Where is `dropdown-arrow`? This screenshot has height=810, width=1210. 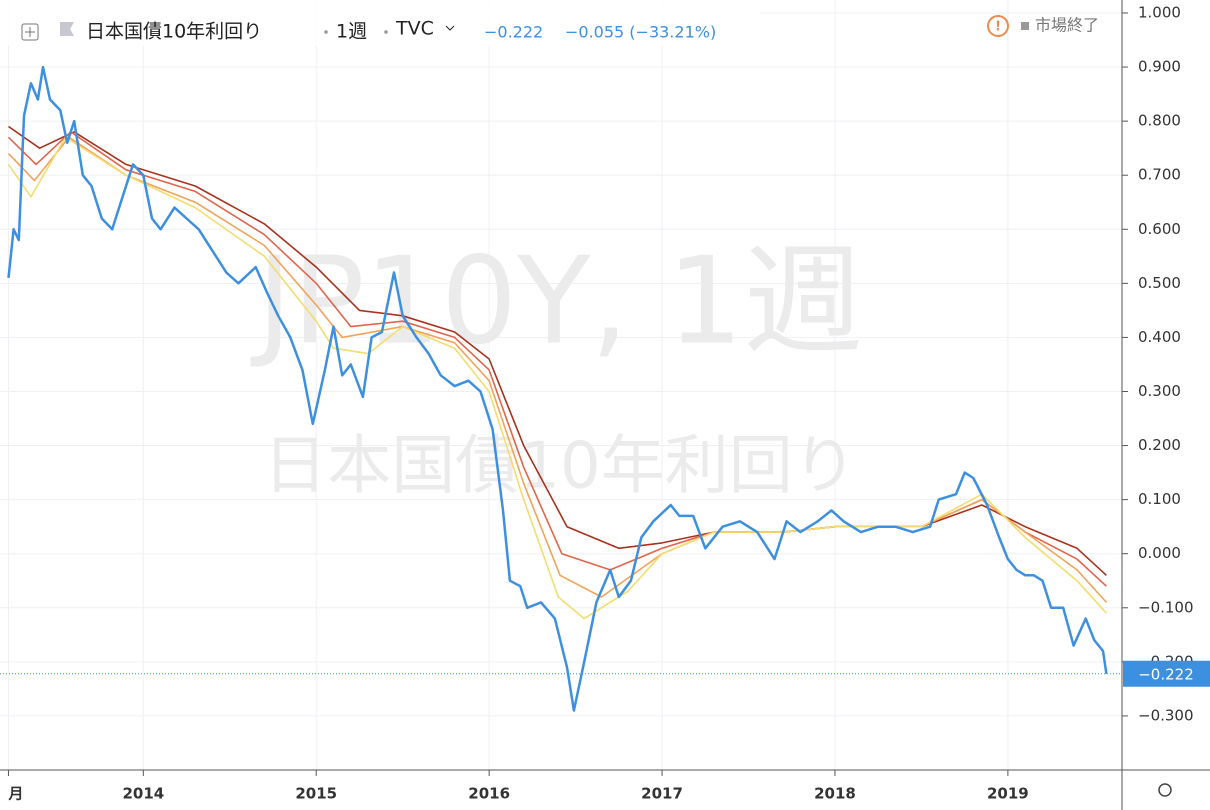 dropdown-arrow is located at coordinates (450, 28).